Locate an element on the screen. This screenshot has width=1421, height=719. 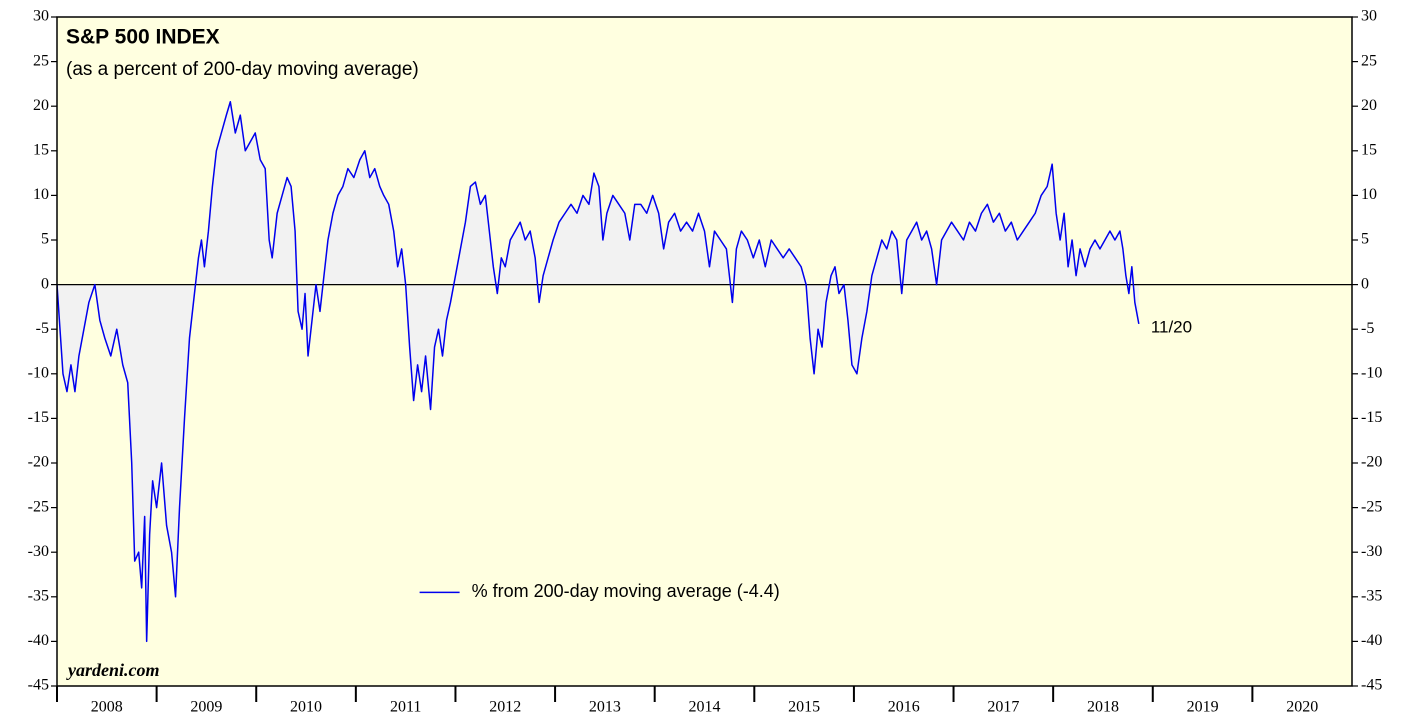
legend-label: % from 200-day moving average (-4.4) is located at coordinates (626, 591).